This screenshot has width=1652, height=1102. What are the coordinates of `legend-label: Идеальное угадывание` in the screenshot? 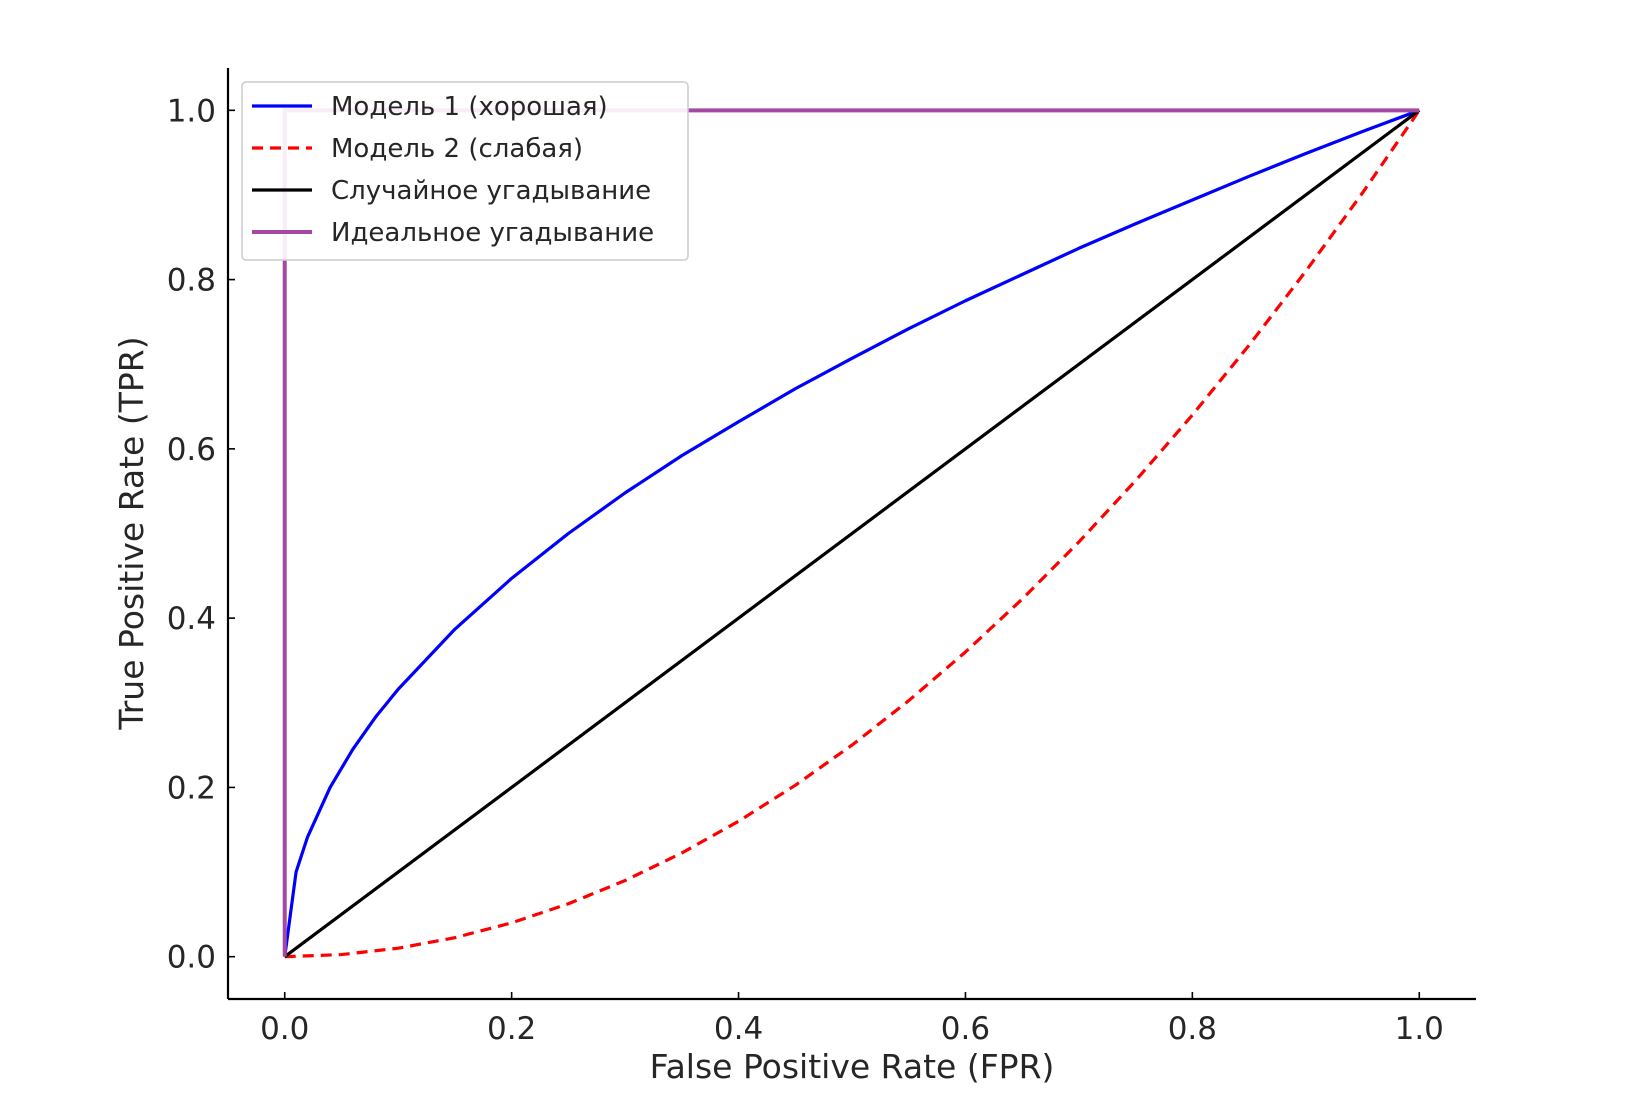 It's located at (492, 233).